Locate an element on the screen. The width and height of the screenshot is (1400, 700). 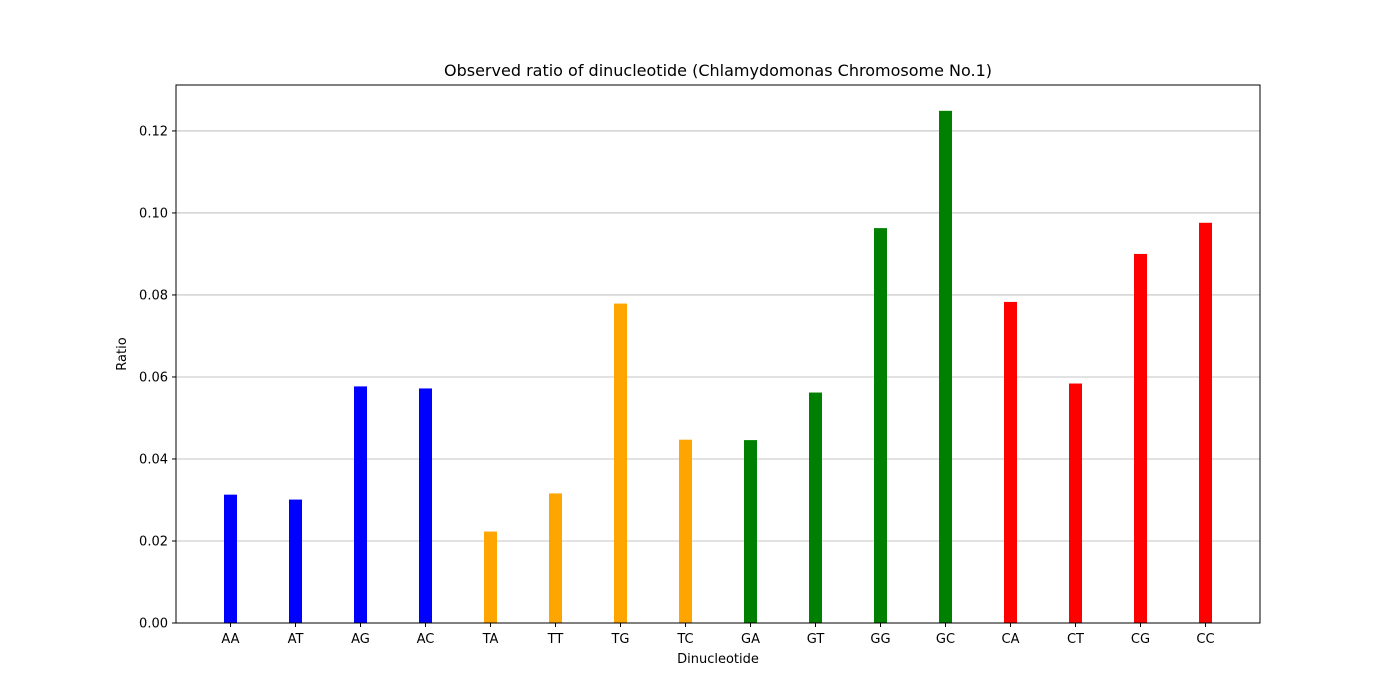
bar-tt is located at coordinates (555, 558).